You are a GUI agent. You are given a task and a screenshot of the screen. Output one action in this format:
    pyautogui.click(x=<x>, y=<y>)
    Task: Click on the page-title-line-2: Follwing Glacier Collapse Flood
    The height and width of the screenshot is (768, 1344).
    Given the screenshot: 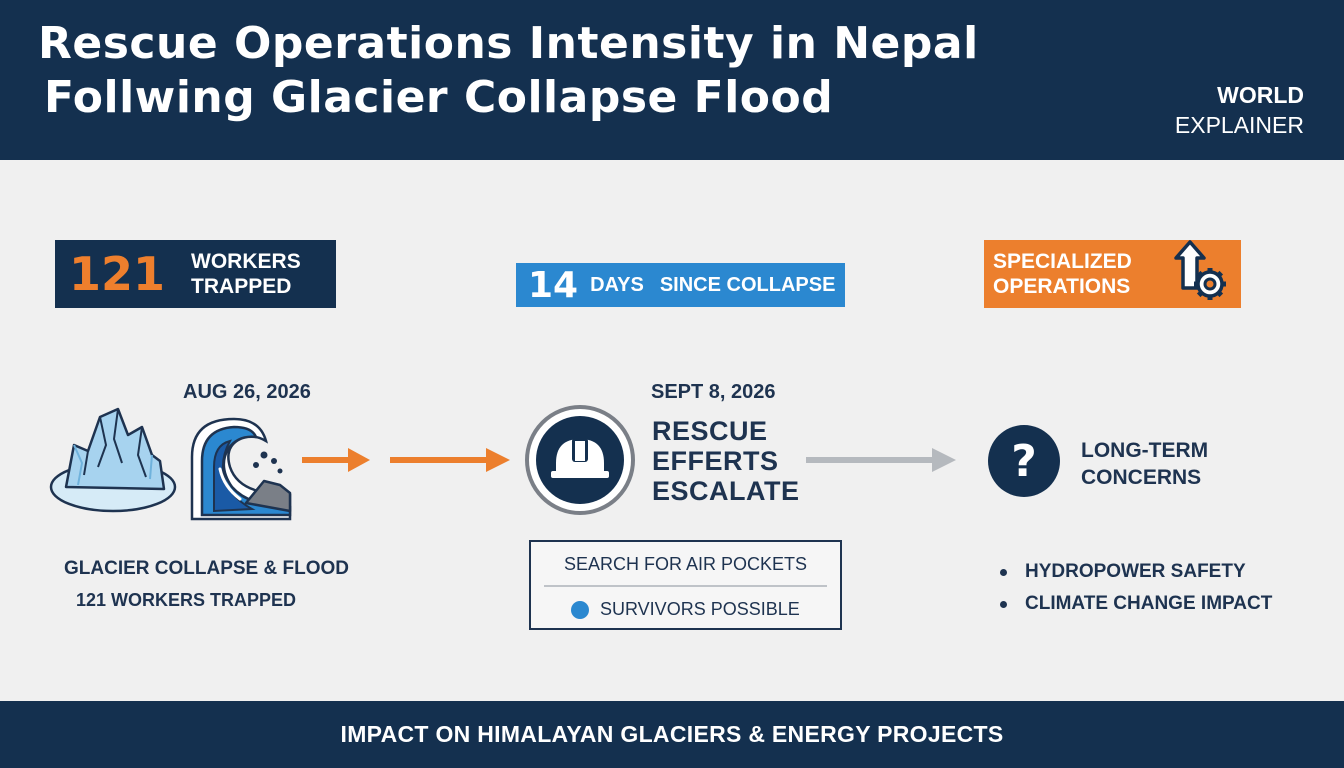 What is the action you would take?
    pyautogui.click(x=439, y=97)
    